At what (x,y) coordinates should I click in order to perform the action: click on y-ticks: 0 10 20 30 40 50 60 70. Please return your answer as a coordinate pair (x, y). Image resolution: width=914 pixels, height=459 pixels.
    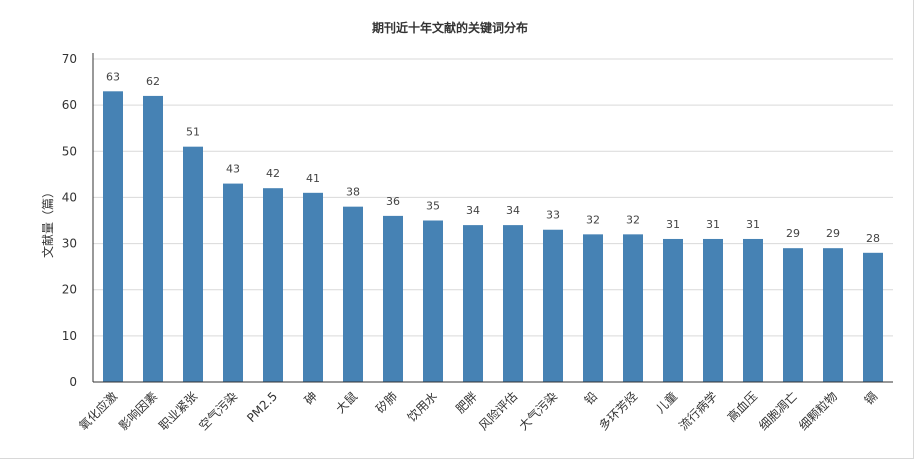
    Looking at the image, I should click on (69, 220).